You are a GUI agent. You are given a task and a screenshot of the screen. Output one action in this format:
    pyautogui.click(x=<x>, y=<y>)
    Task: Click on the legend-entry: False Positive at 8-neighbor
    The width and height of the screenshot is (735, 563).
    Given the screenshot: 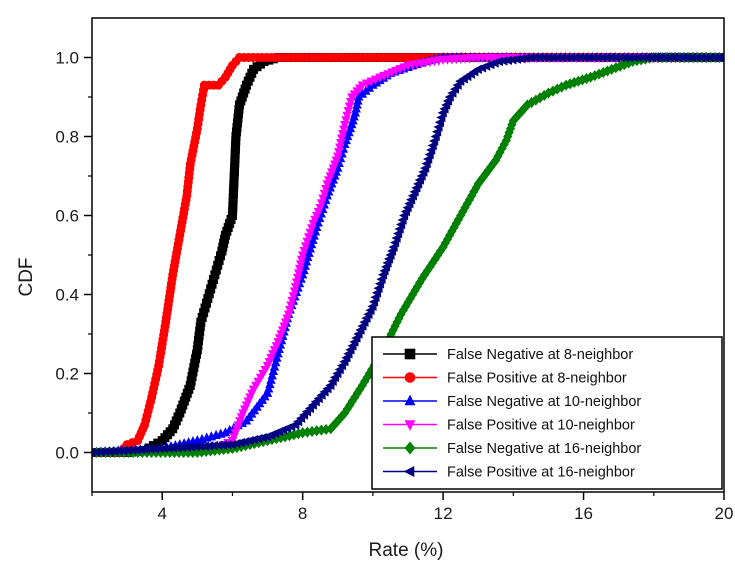 What is the action you would take?
    pyautogui.click(x=505, y=379)
    